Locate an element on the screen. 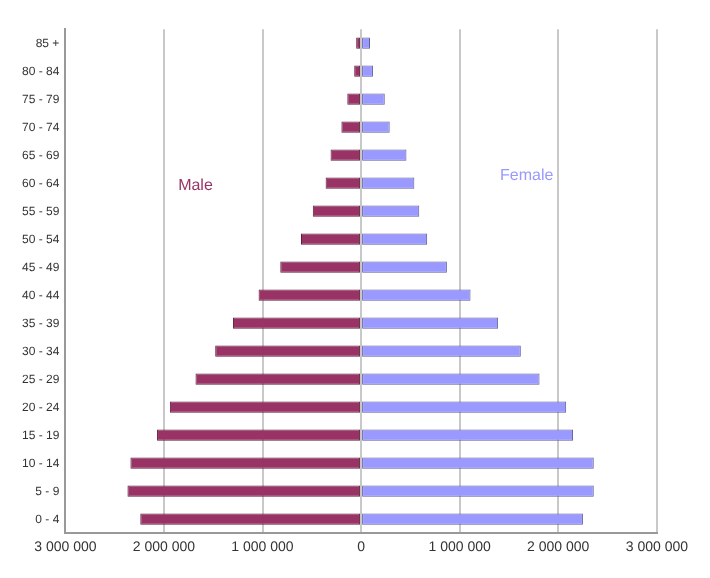  text: Male is located at coordinates (196, 184).